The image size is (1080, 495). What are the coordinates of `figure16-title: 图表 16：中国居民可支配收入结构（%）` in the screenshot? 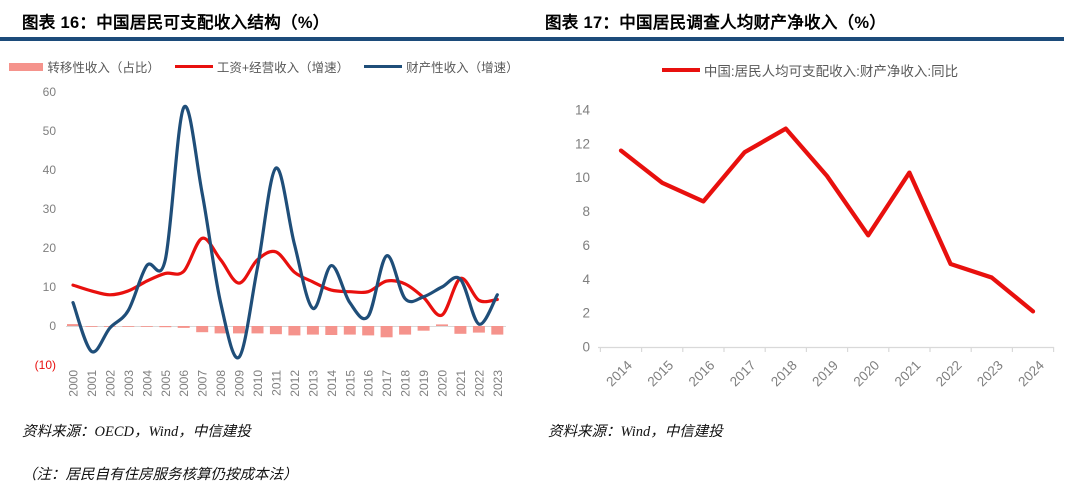 It's located at (176, 23).